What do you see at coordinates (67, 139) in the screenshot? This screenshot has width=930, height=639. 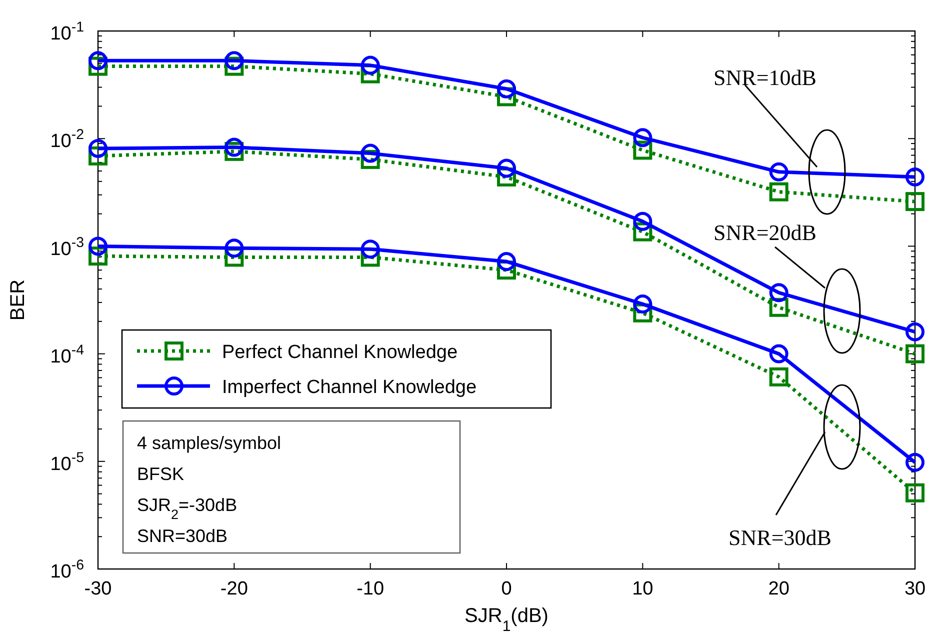 I see `y-tick-label: 10$^{-2}$` at bounding box center [67, 139].